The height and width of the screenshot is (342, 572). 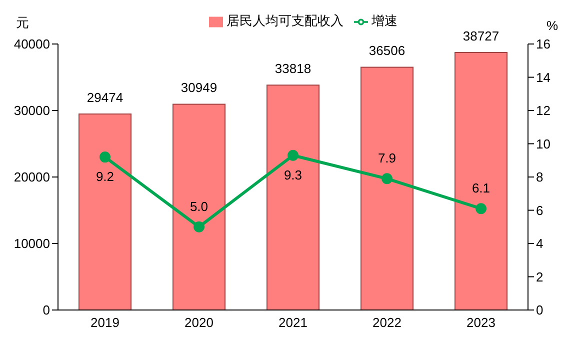 I want to click on data-label: 36506, so click(x=387, y=50).